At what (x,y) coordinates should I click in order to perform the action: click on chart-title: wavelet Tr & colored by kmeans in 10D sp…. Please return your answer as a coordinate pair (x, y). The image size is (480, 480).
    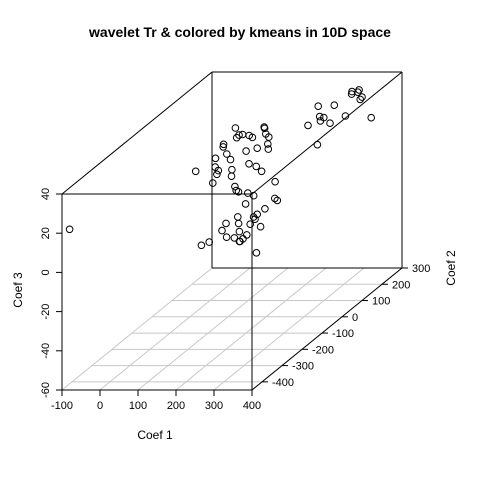
    Looking at the image, I should click on (239, 32).